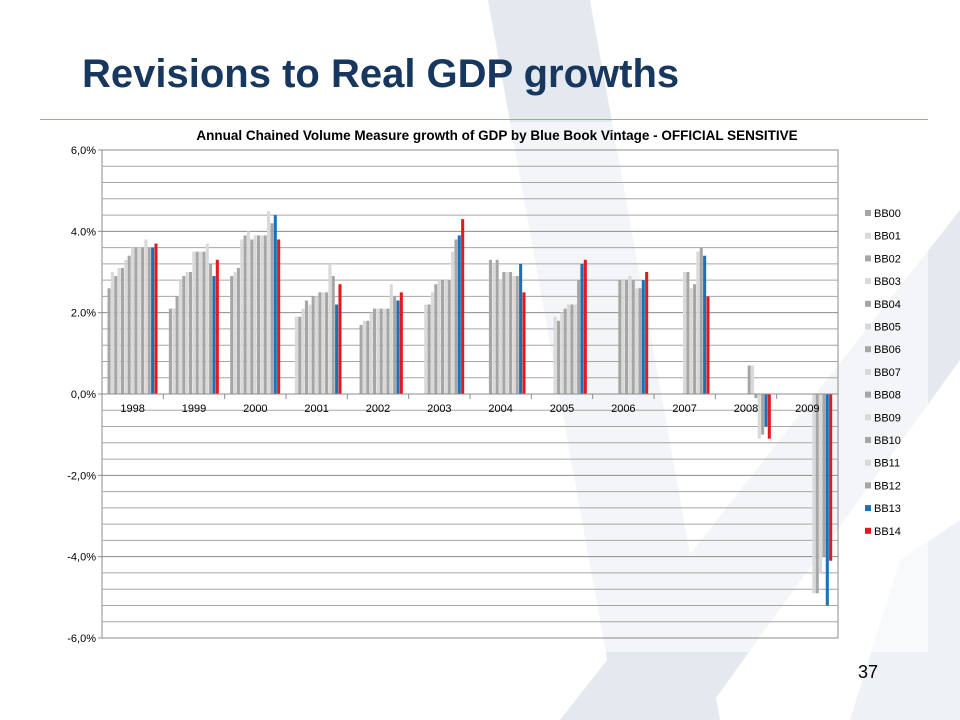 Image resolution: width=960 pixels, height=720 pixels. I want to click on bar-bb05-2002, so click(371, 353).